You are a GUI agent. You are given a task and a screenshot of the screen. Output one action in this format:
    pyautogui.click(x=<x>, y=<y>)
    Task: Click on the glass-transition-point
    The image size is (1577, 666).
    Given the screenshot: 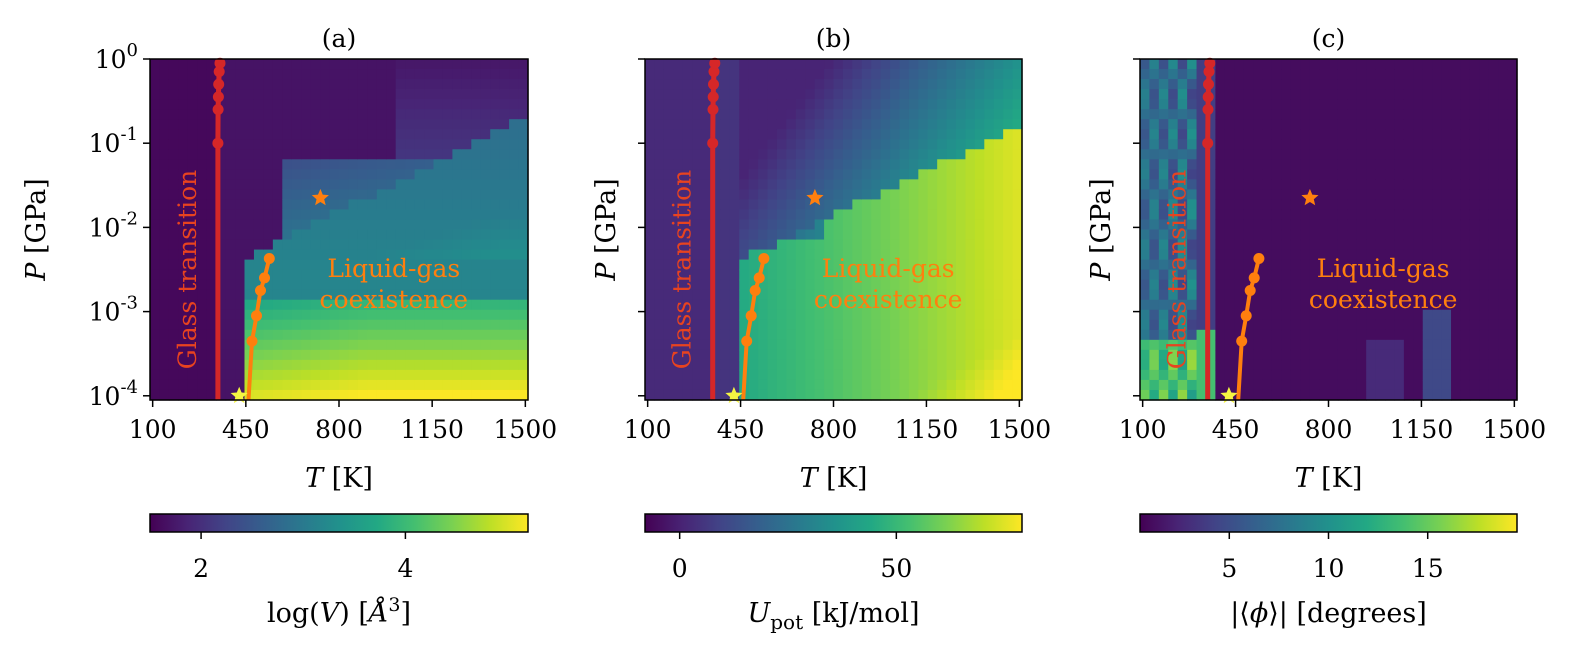 What is the action you would take?
    pyautogui.click(x=218, y=109)
    